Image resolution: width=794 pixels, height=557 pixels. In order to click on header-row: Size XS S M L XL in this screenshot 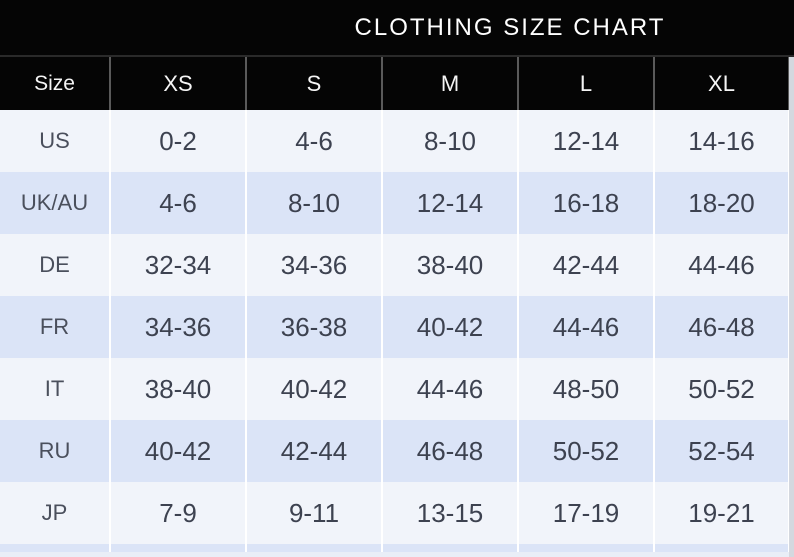, I will do `click(395, 83)`.